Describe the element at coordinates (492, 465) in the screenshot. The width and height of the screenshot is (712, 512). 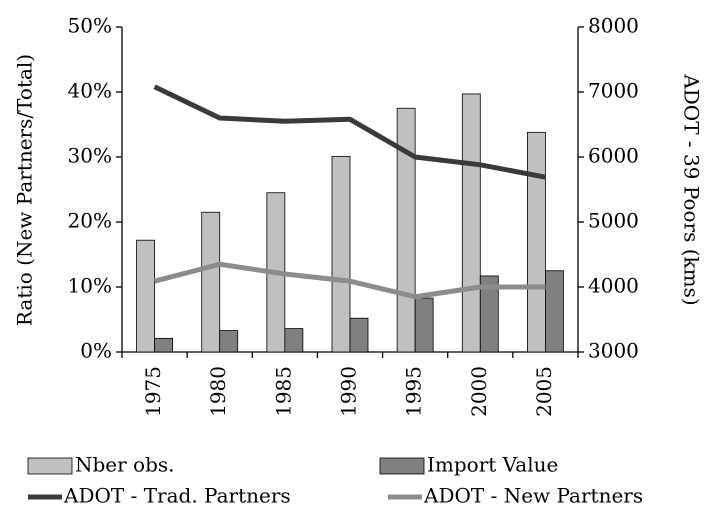
I see `legend-label: Import Value` at that location.